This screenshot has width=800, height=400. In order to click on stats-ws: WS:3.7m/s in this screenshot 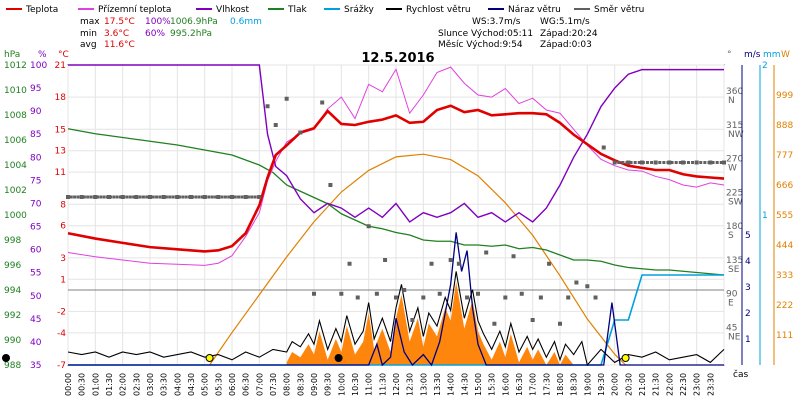, I will do `click(496, 22)`.